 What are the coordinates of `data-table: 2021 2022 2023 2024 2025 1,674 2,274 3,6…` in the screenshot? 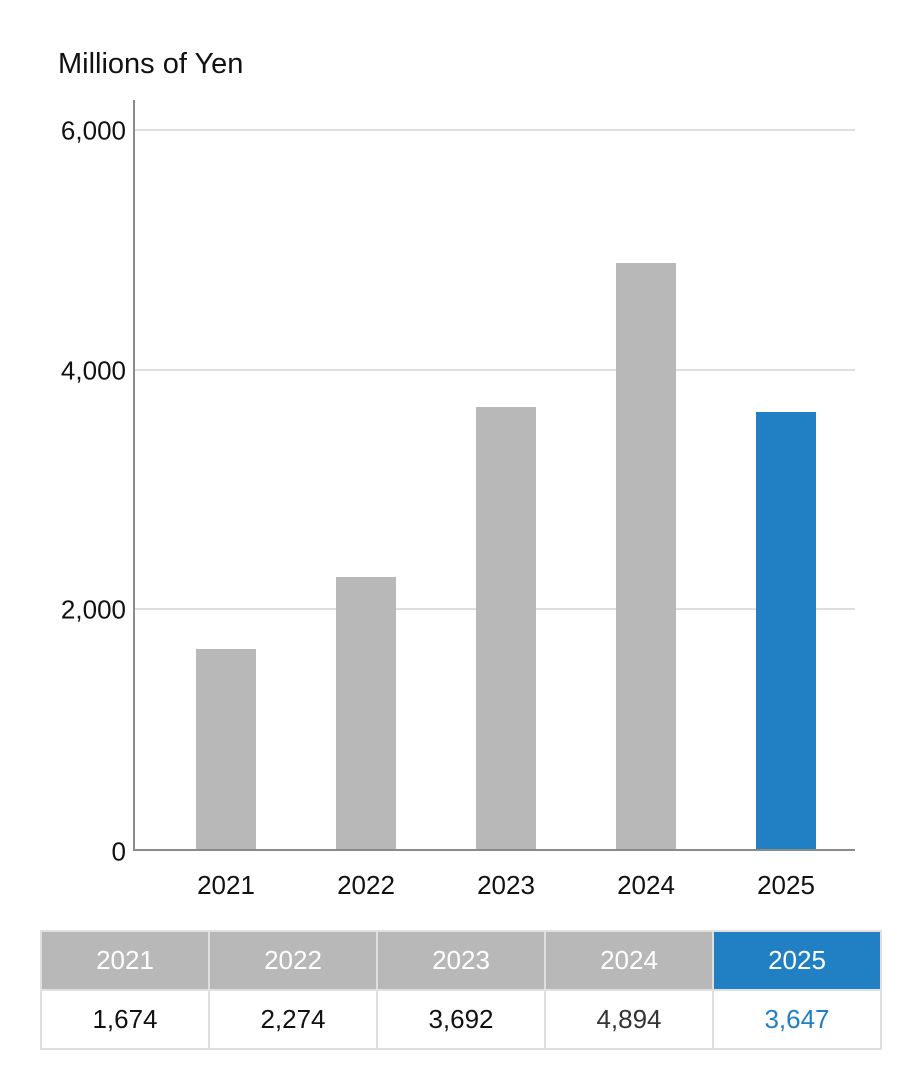 It's located at (461, 990).